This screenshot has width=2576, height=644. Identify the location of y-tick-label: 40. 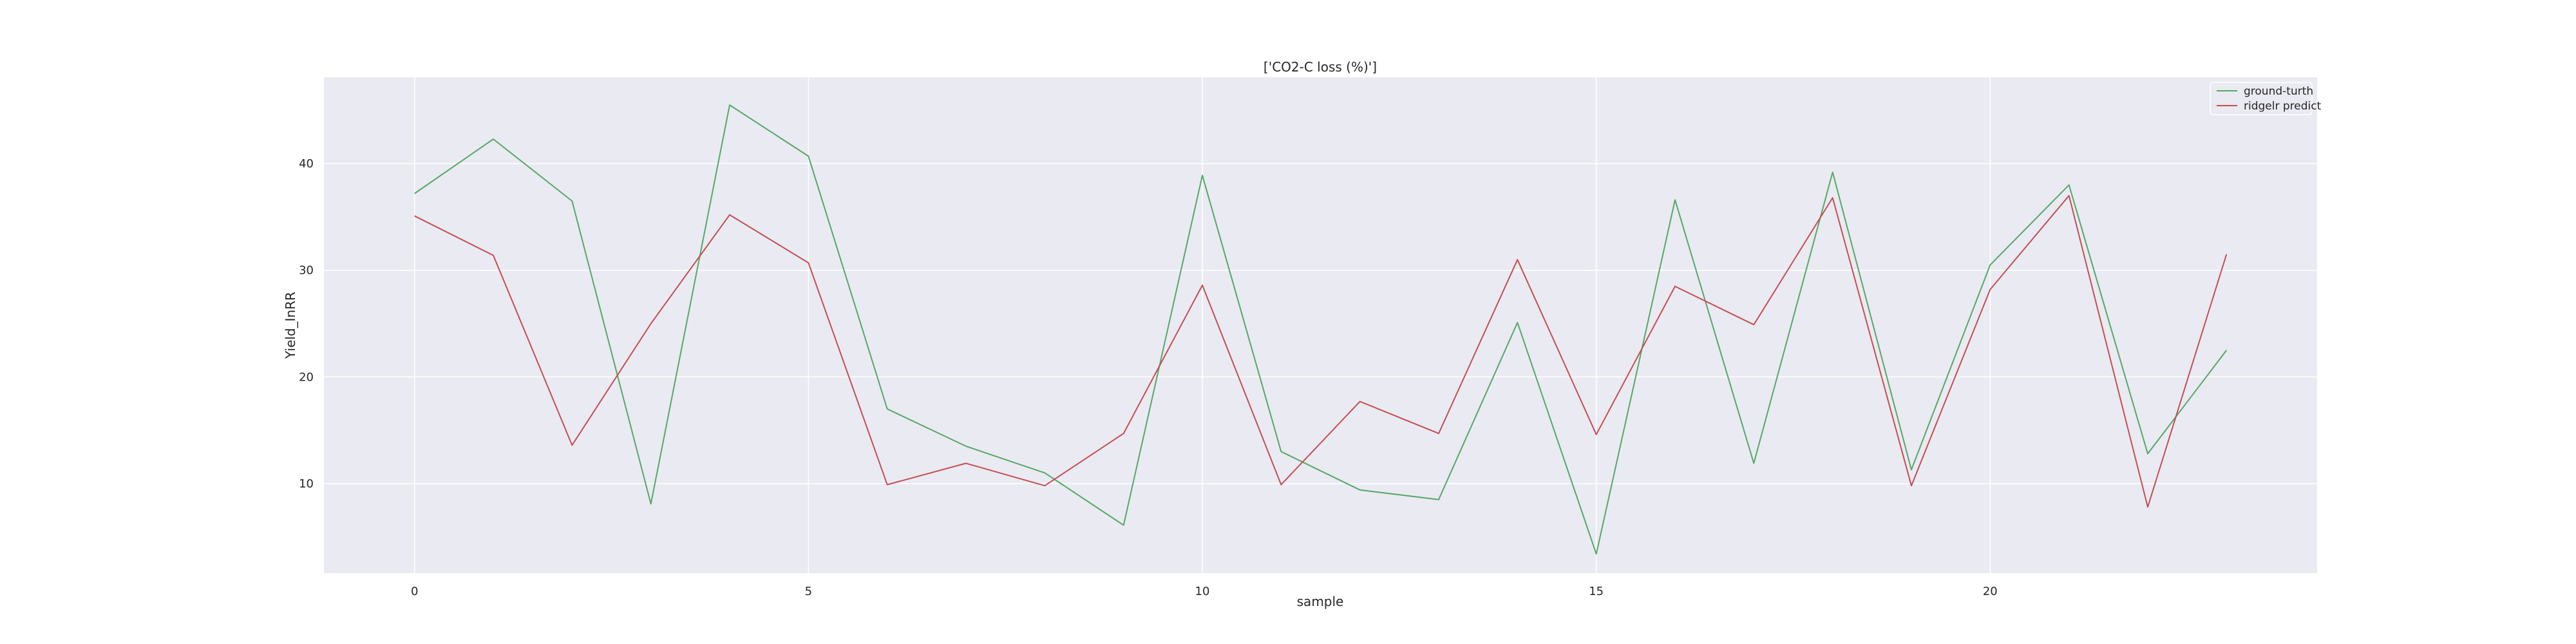
(306, 164).